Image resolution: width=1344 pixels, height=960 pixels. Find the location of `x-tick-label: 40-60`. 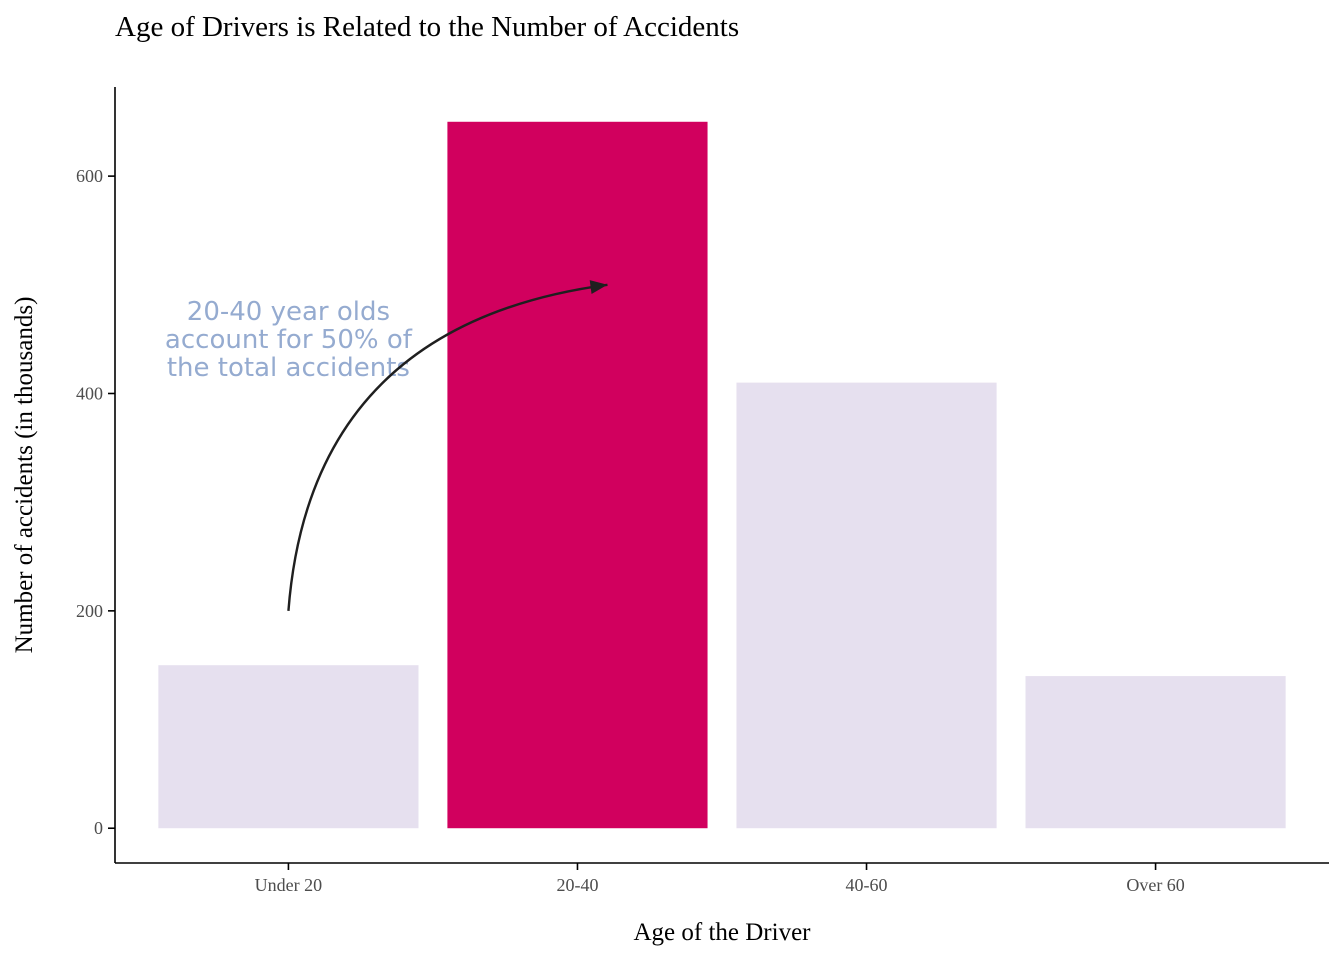

x-tick-label: 40-60 is located at coordinates (867, 885).